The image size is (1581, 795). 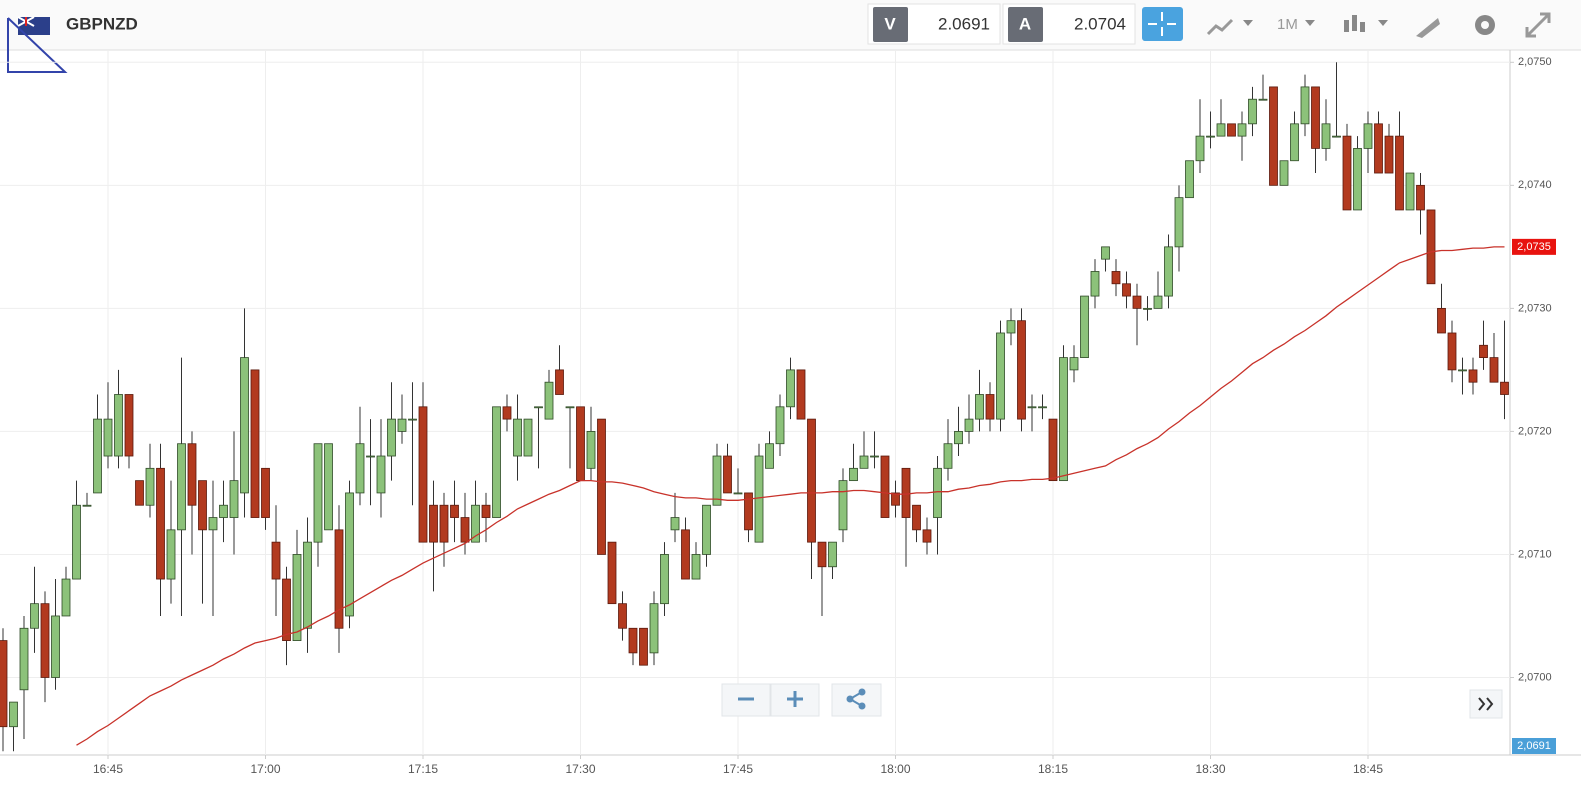 What do you see at coordinates (1535, 431) in the screenshot?
I see `y-tick-label: 2,0720` at bounding box center [1535, 431].